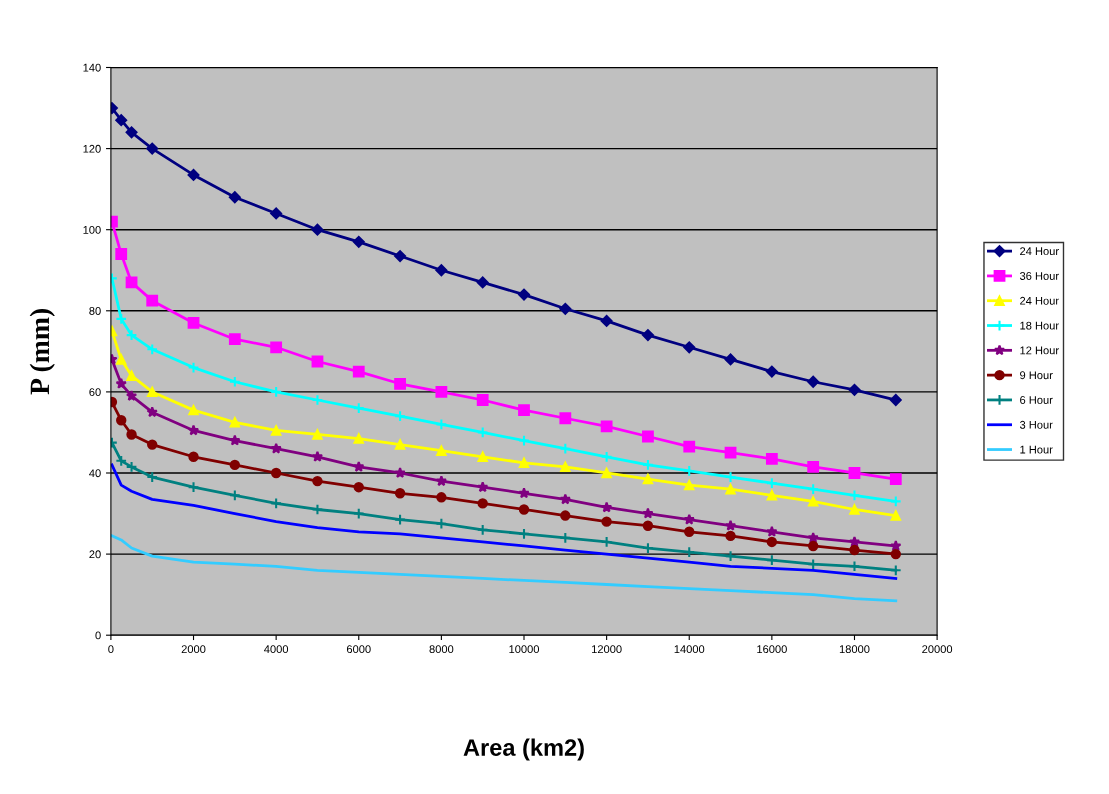  What do you see at coordinates (1036, 375) in the screenshot?
I see `legend-label: 9 Hour` at bounding box center [1036, 375].